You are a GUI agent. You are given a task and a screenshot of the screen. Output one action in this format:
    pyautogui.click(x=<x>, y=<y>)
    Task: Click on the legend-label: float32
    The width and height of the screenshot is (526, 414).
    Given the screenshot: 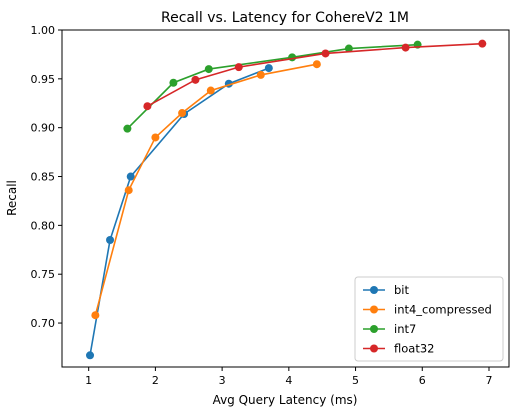 What is the action you would take?
    pyautogui.click(x=414, y=349)
    